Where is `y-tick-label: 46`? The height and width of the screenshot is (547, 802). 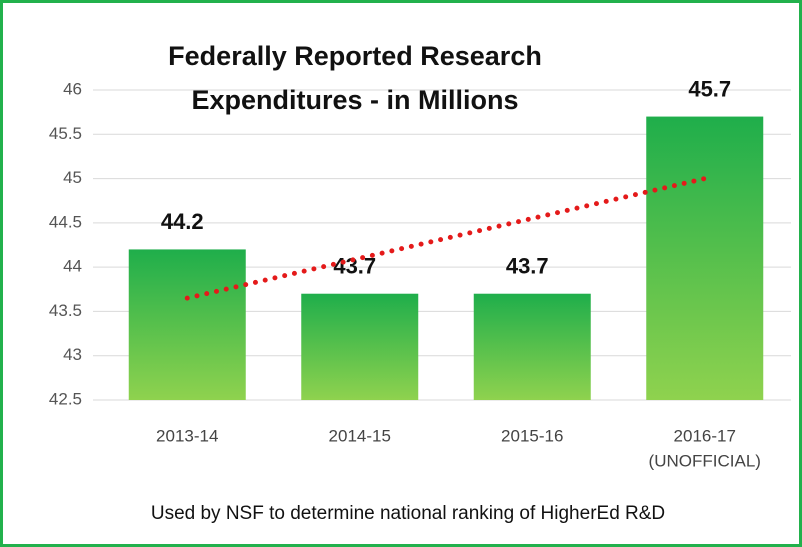
y-tick-label: 46 is located at coordinates (72, 88).